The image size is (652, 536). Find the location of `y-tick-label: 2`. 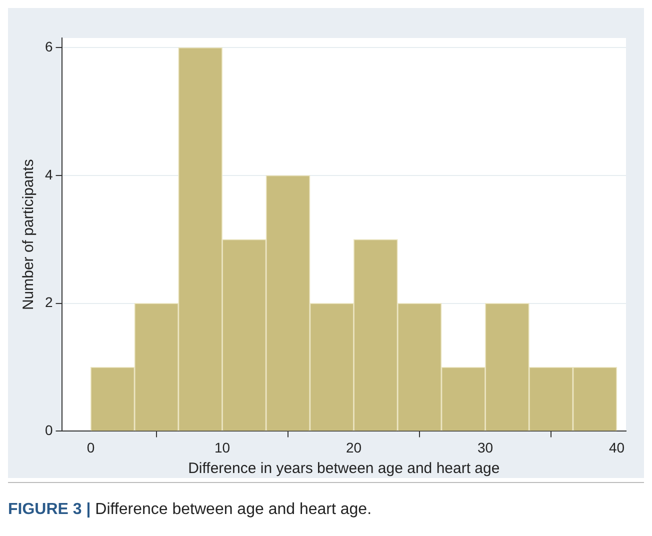

y-tick-label: 2 is located at coordinates (48, 302).